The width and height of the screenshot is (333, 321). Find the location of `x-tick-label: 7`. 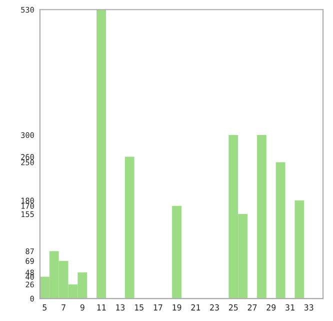

x-tick-label: 7 is located at coordinates (64, 307).